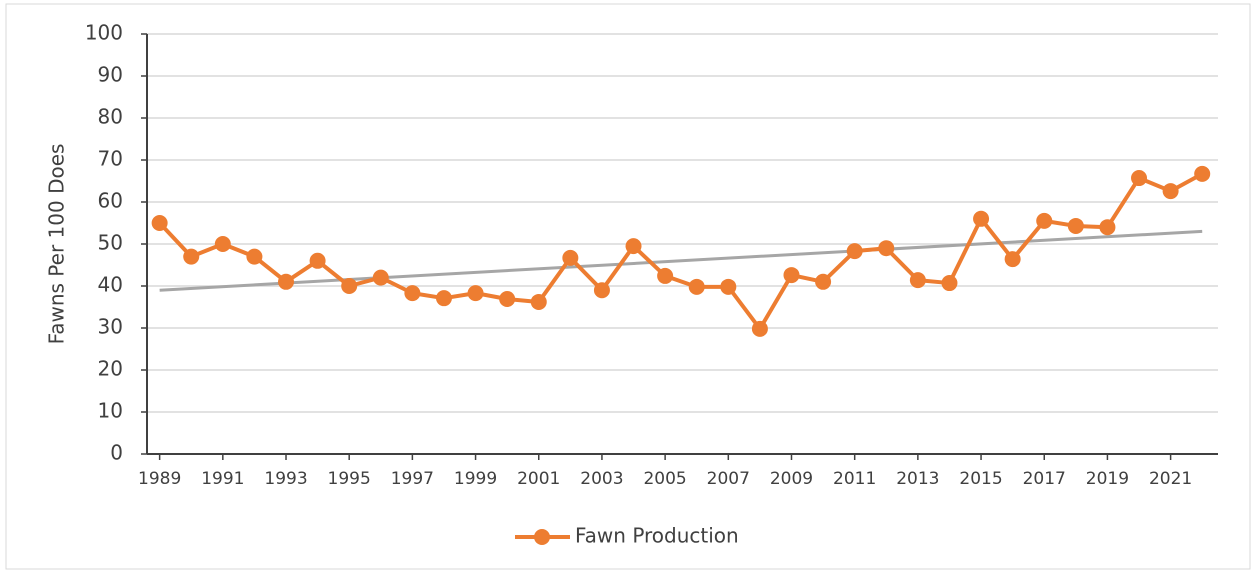 The width and height of the screenshot is (1252, 571). I want to click on y-tick-label: 50, so click(110, 243).